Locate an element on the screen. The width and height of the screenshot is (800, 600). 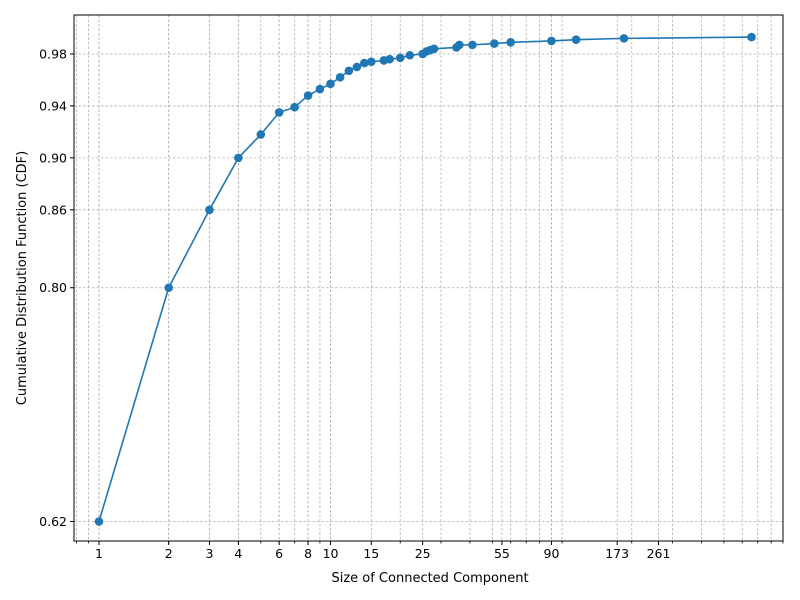
x-tick-label: 25 is located at coordinates (423, 553).